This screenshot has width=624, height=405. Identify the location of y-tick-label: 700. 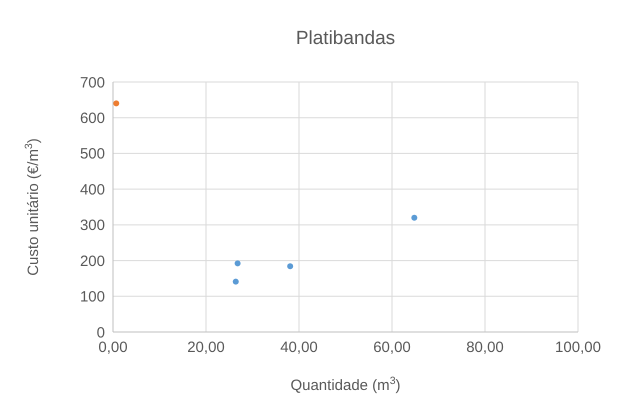
(92, 83).